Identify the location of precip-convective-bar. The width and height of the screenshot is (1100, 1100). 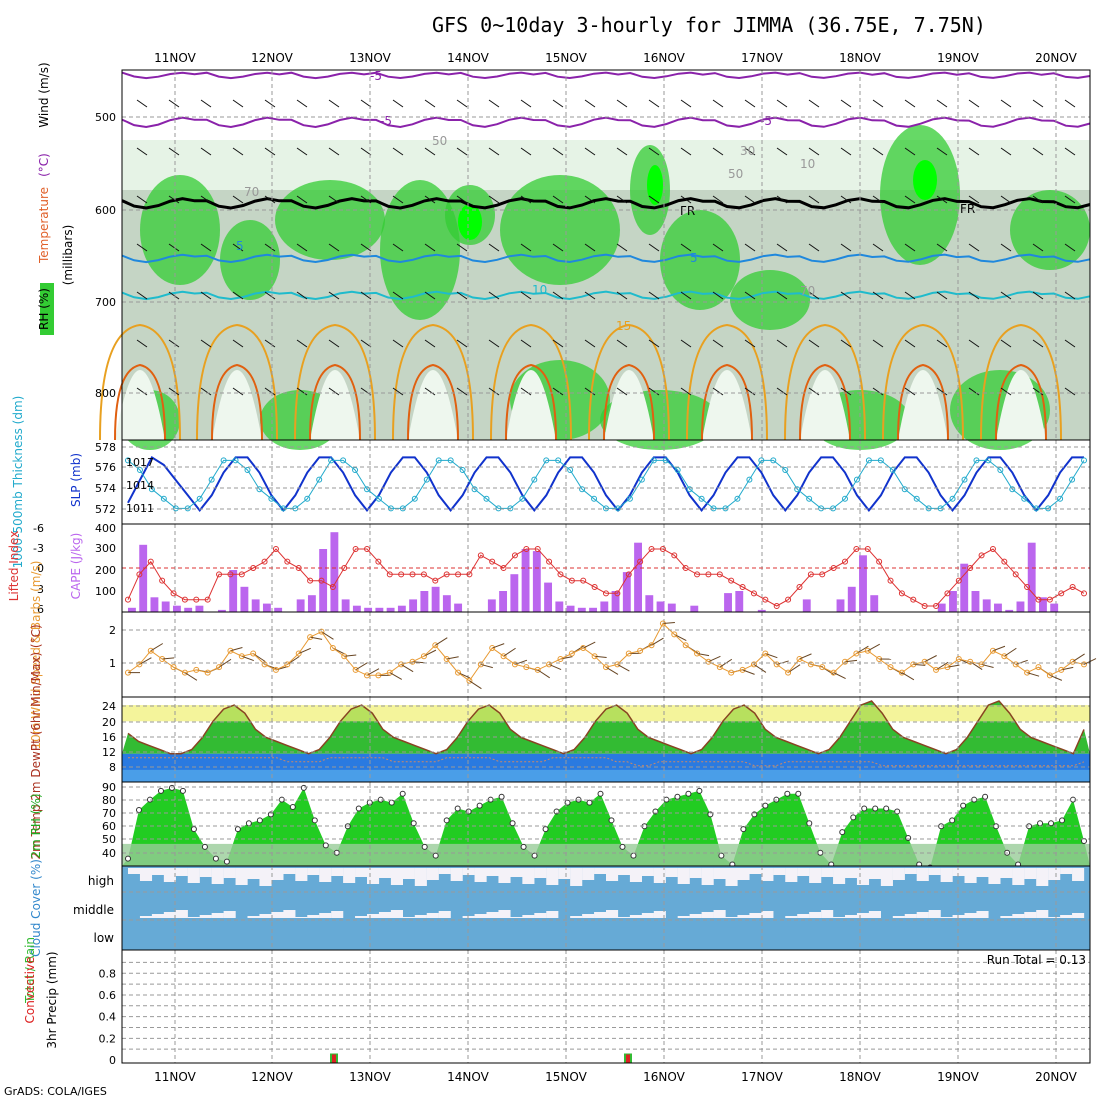
(334, 1058).